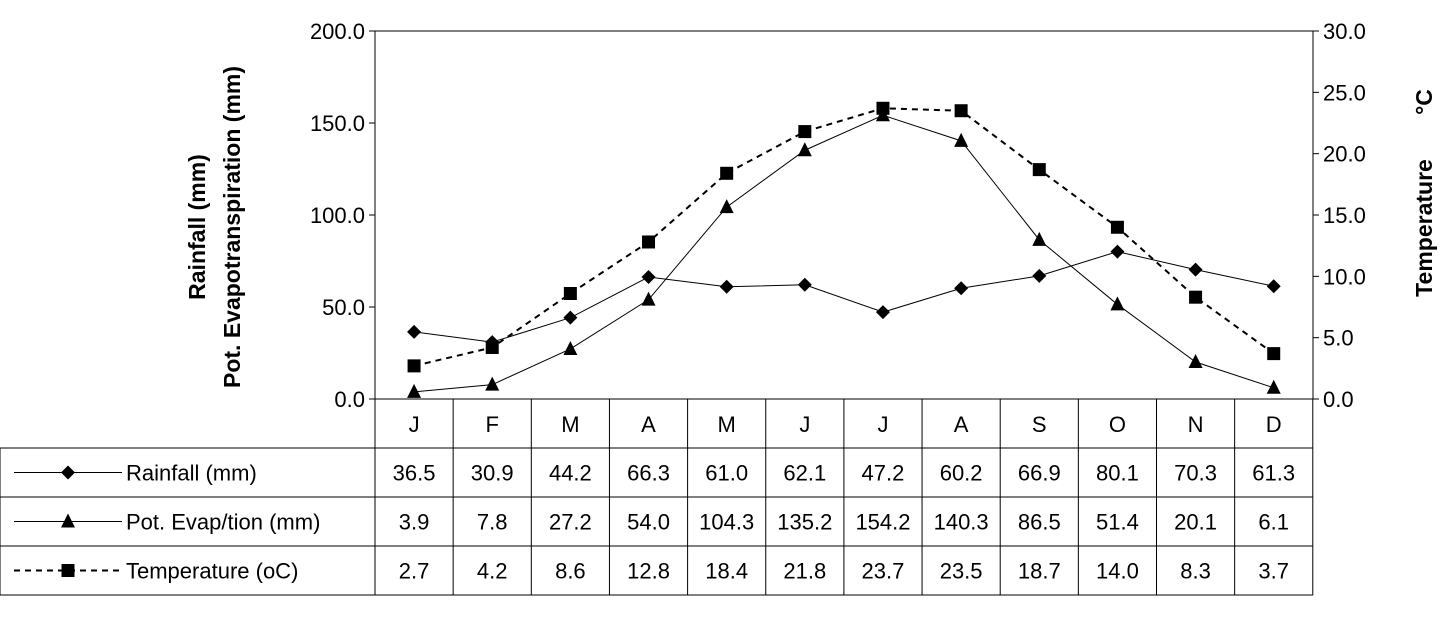 This screenshot has width=1443, height=624. Describe the element at coordinates (491, 424) in the screenshot. I see `category-label: F` at that location.